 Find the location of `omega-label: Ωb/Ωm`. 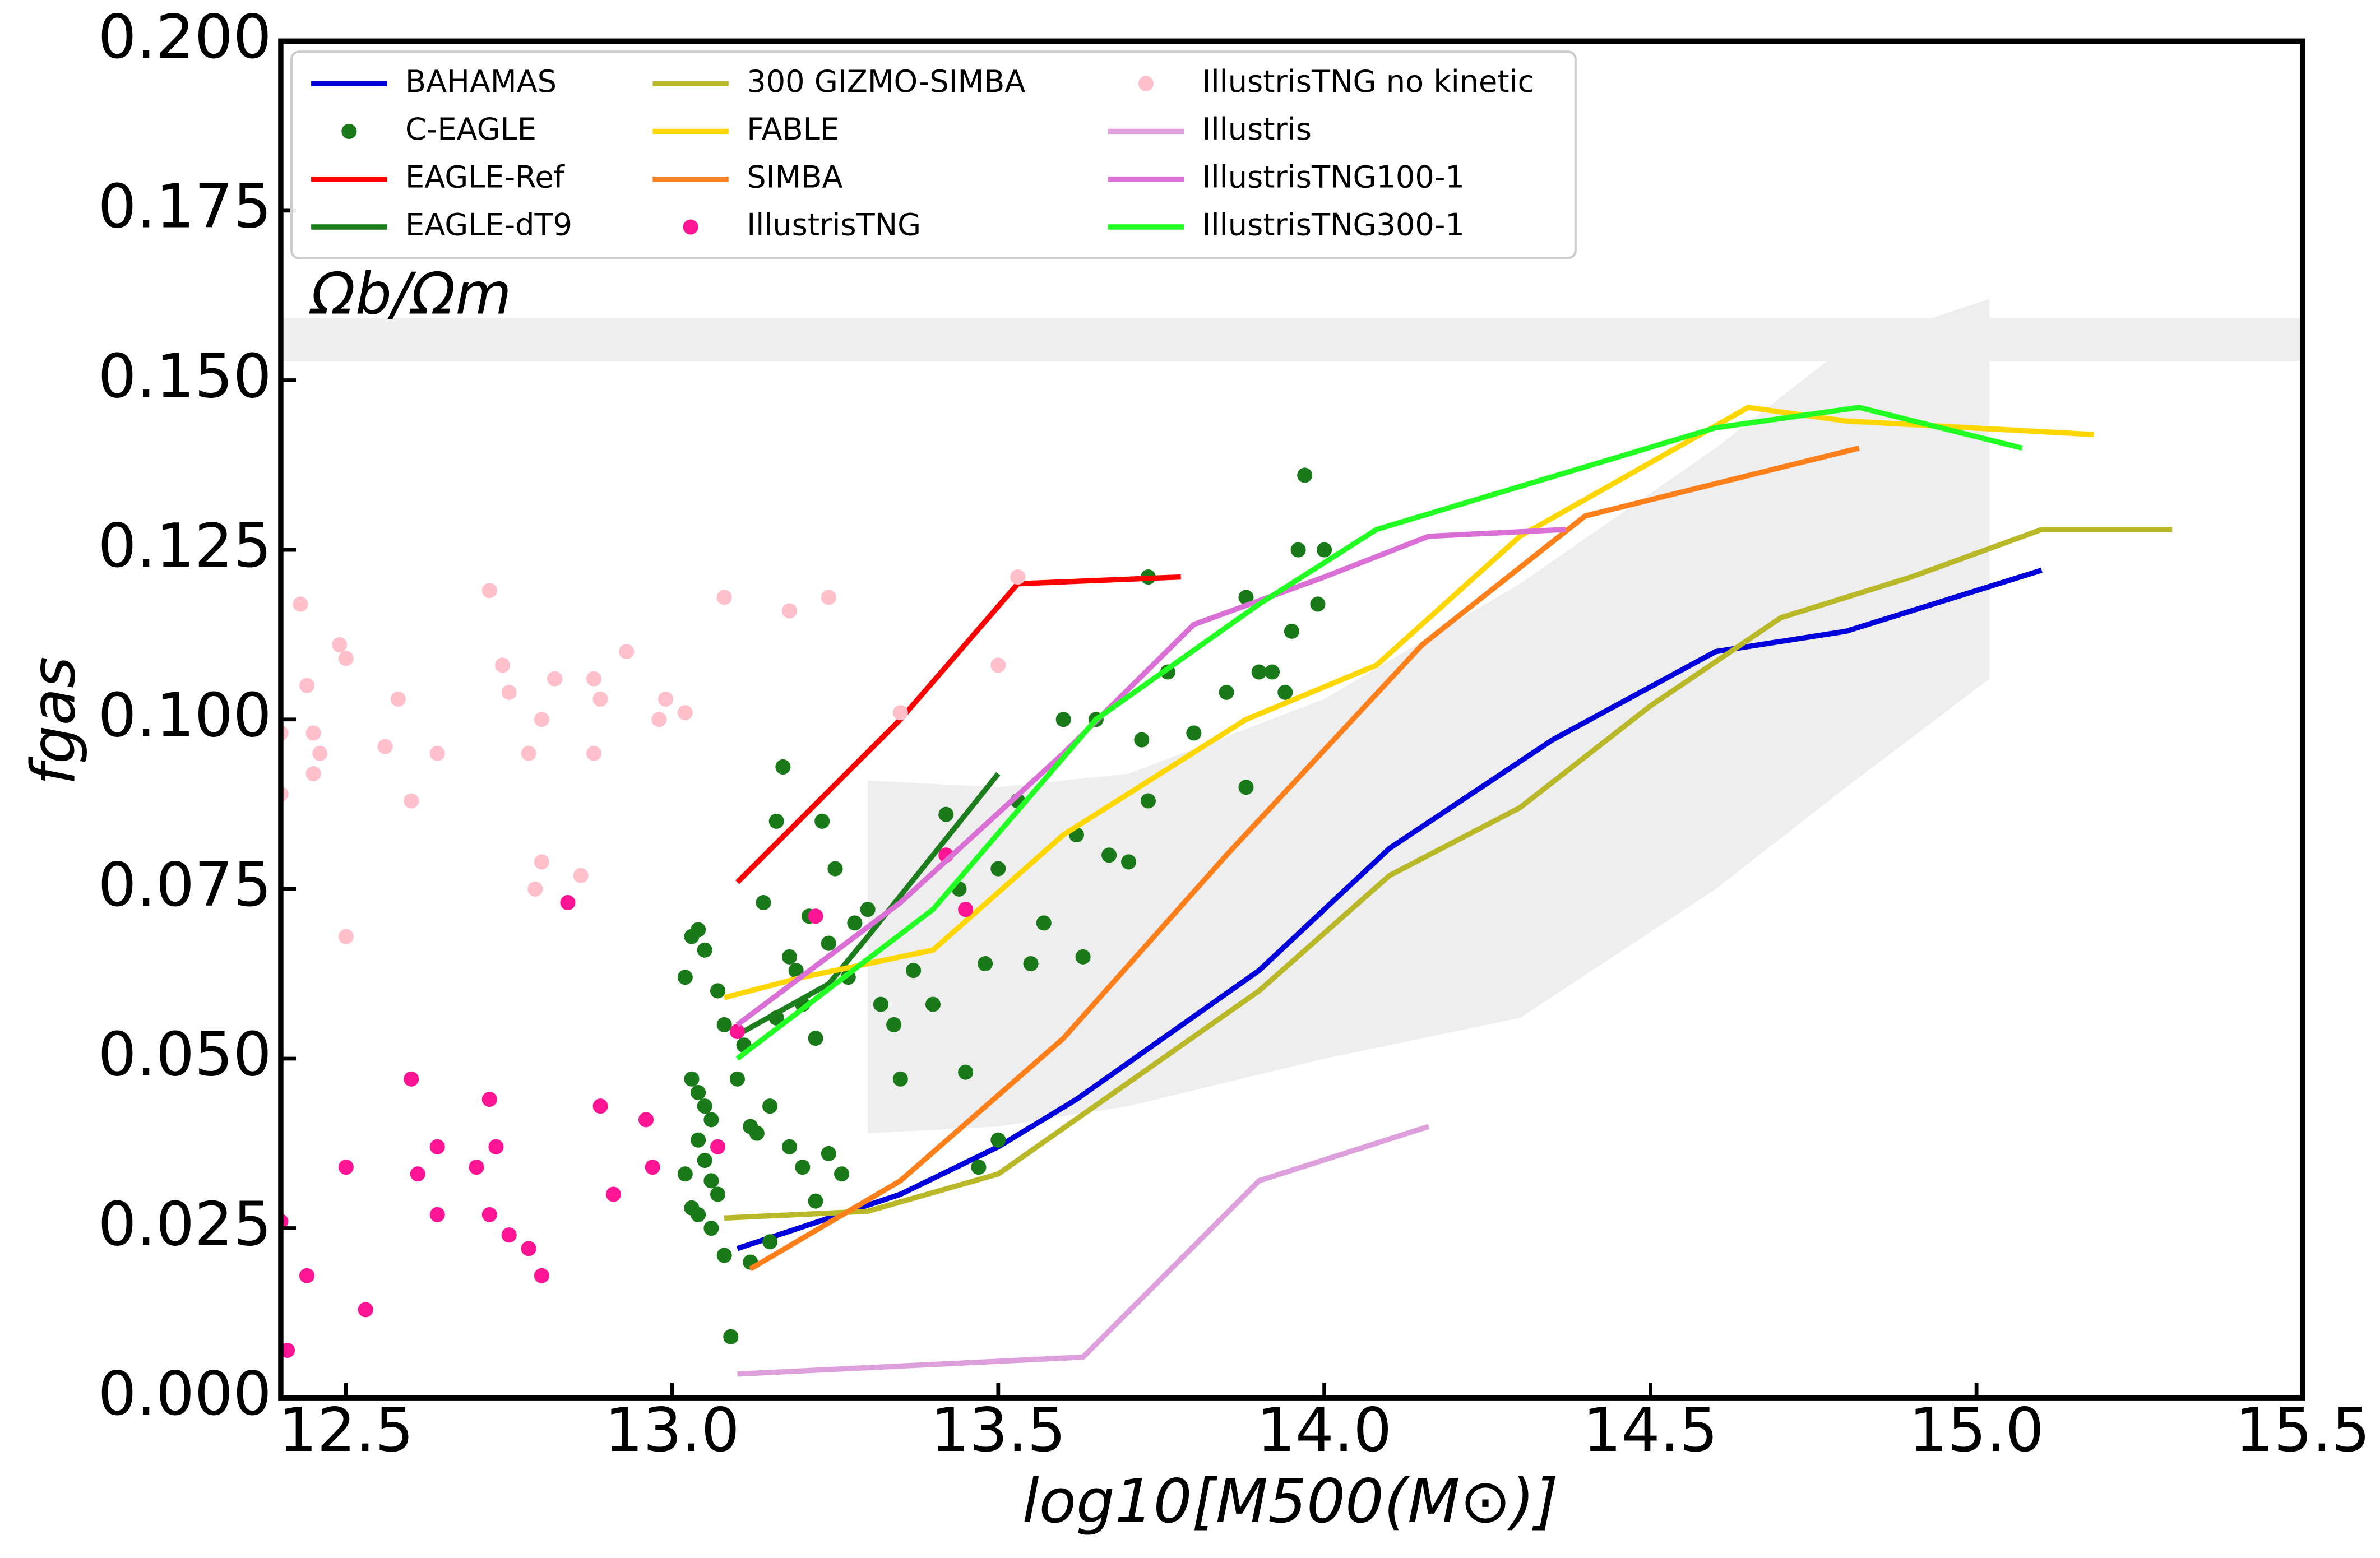

omega-label: Ωb/Ωm is located at coordinates (410, 293).